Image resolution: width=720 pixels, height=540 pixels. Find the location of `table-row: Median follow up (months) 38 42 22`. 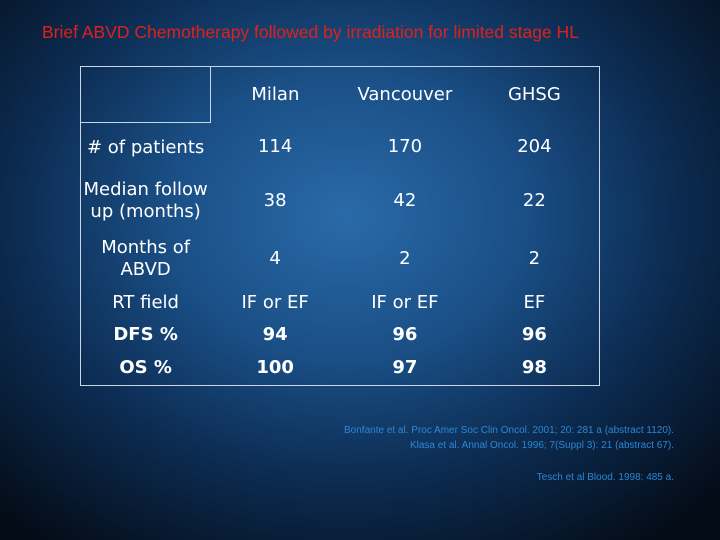

table-row: Median follow up (months) 38 42 22 is located at coordinates (340, 200).